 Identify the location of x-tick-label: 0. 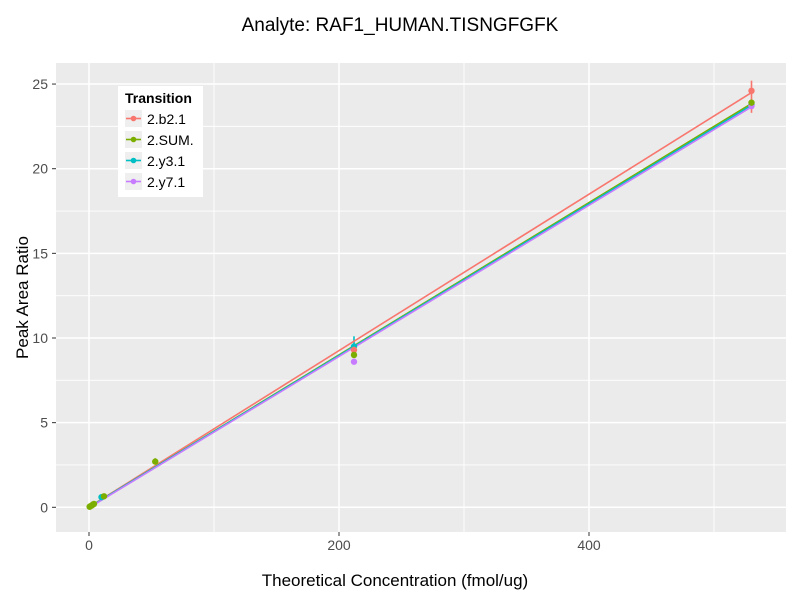
(89, 545).